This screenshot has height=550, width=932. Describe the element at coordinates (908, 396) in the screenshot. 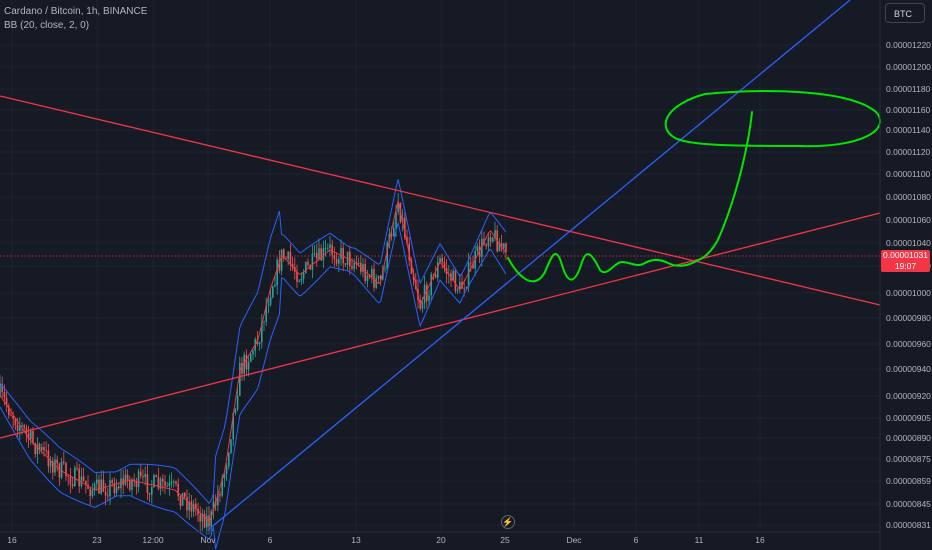

I see `price-tick-label: 0.00000920` at that location.